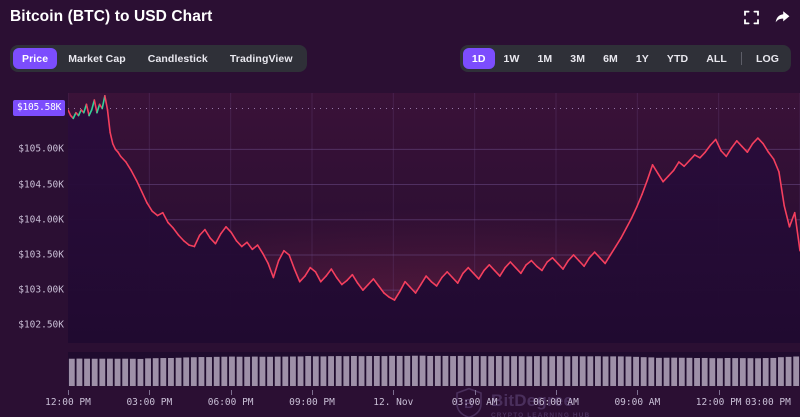 This screenshot has width=800, height=417. I want to click on share-icon, so click(782, 17).